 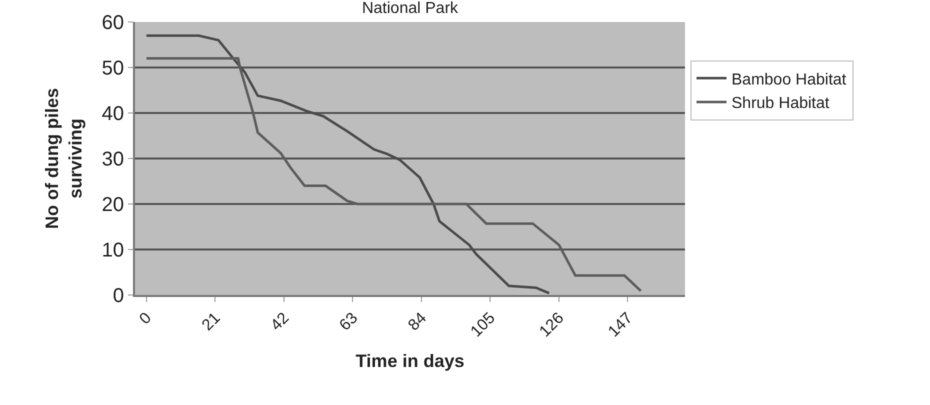 What do you see at coordinates (64, 158) in the screenshot?
I see `y-axis-title: No of dung piles surviving` at bounding box center [64, 158].